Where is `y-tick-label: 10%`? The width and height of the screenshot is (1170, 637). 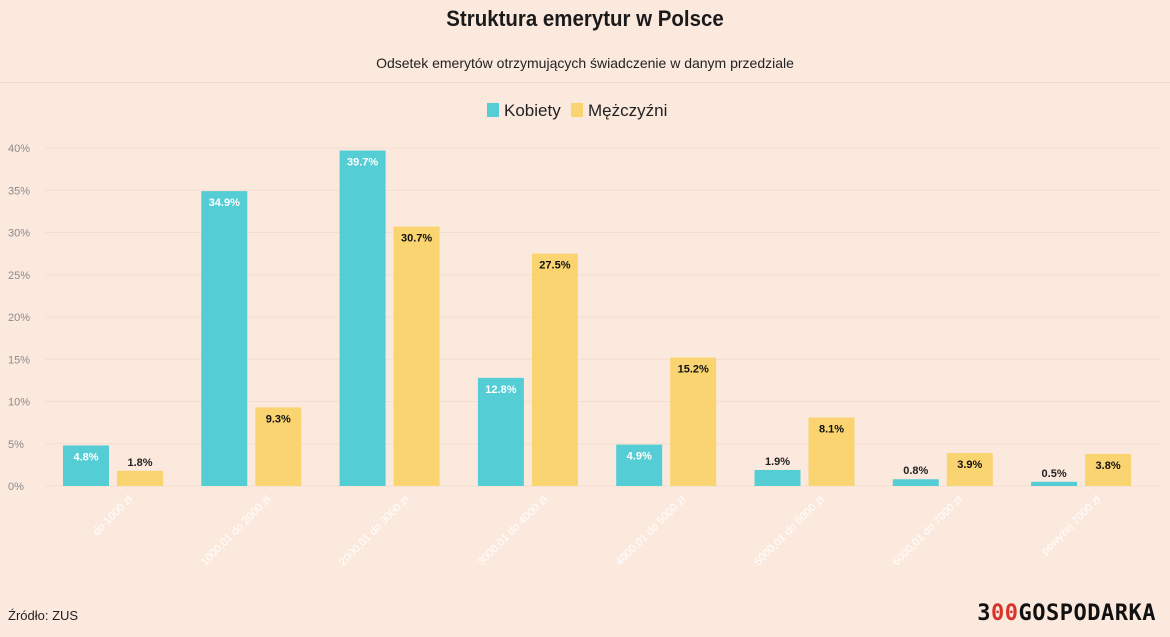
y-tick-label: 10% is located at coordinates (19, 403).